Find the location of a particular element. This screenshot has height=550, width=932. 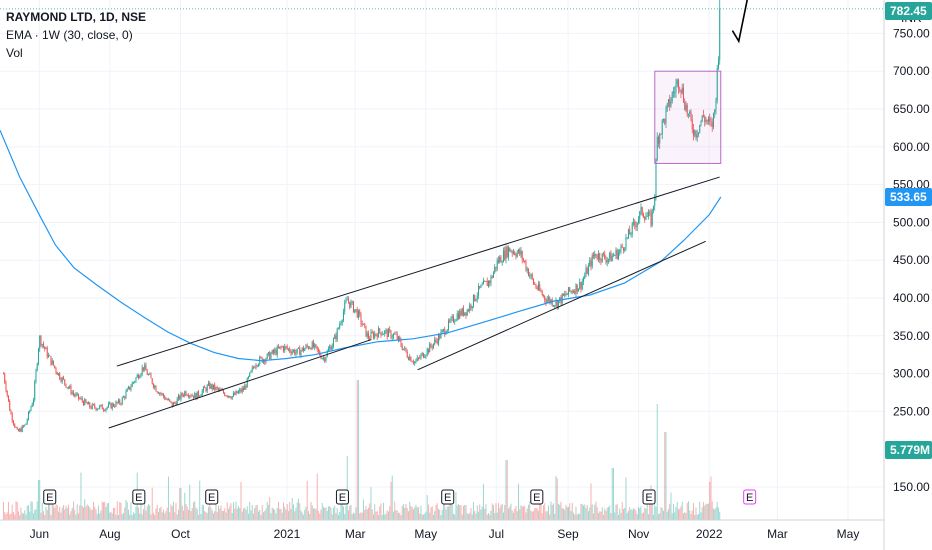

consolidation-box is located at coordinates (688, 117).